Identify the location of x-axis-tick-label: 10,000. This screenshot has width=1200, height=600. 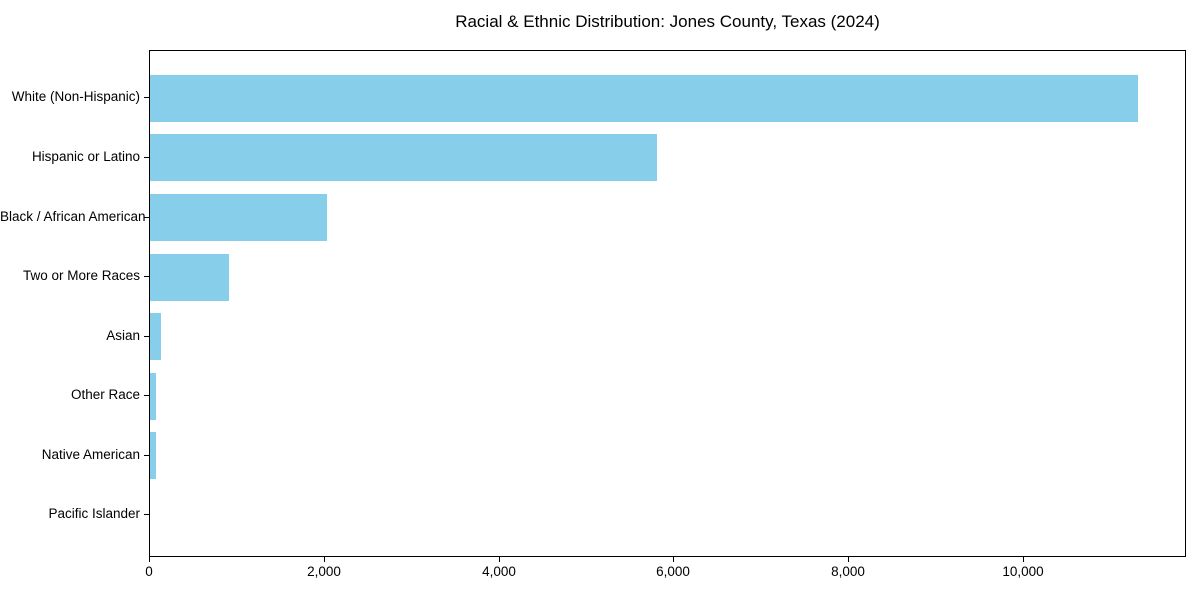
(1023, 571).